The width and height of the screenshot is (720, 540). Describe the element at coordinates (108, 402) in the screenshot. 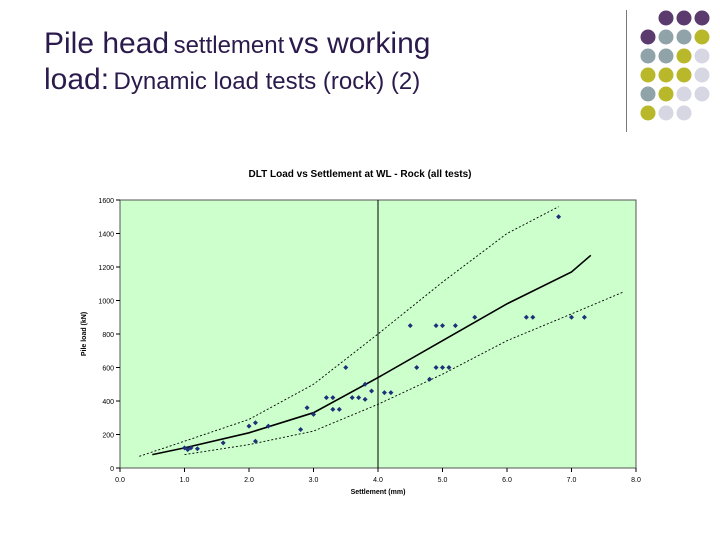

I see `y-tick-label: 400` at that location.